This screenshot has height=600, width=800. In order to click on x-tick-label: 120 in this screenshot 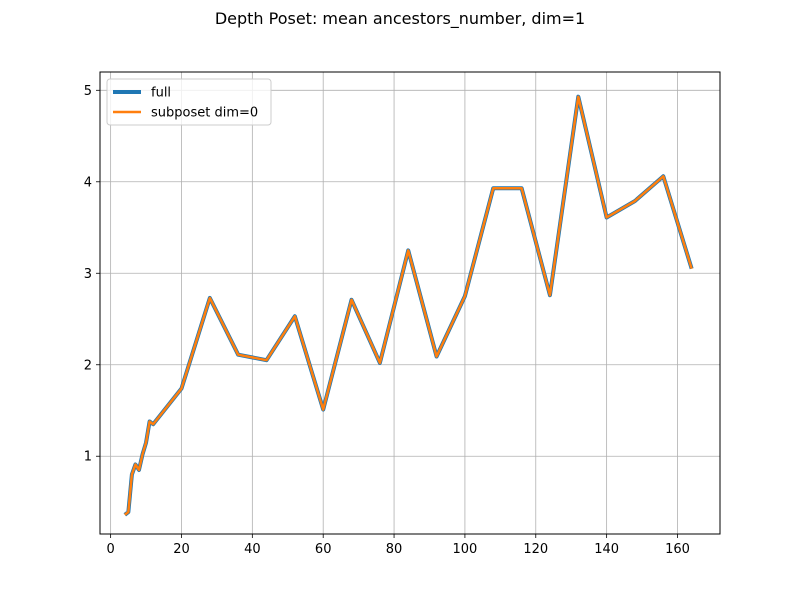, I will do `click(535, 549)`.